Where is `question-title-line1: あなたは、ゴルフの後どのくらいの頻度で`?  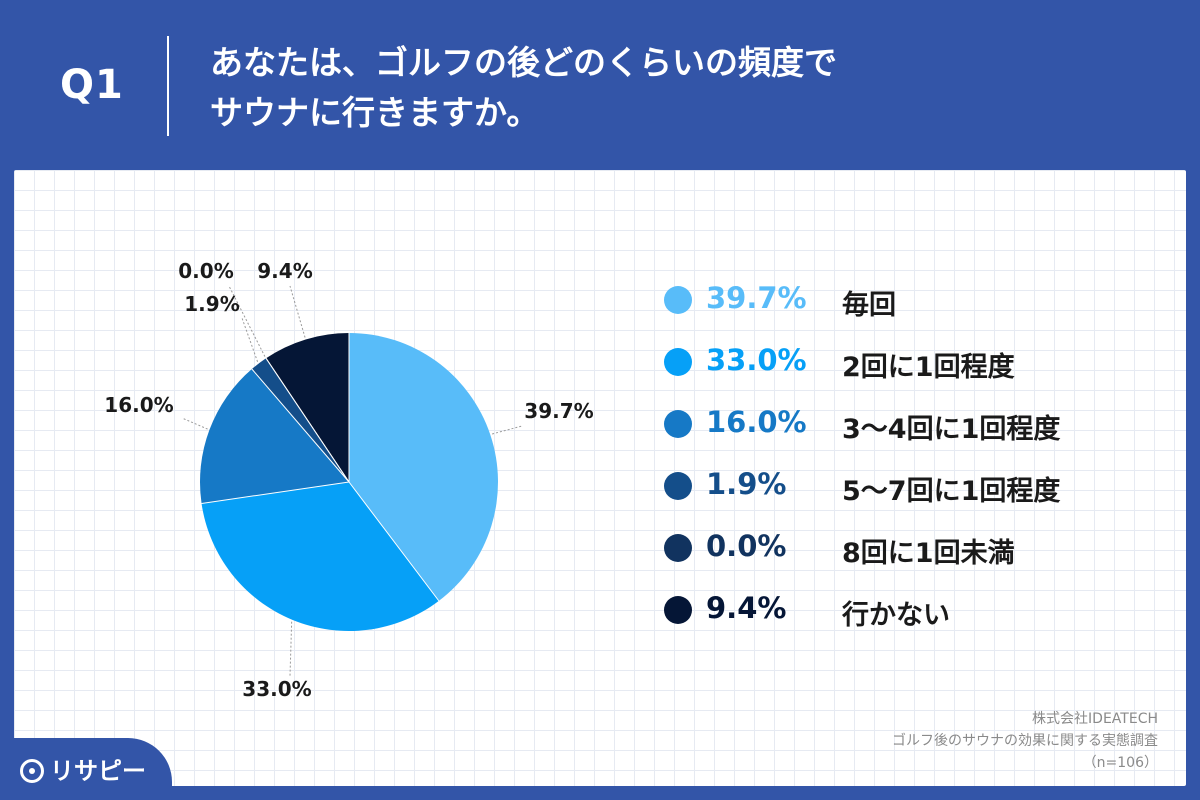
question-title-line1: あなたは、ゴルフの後どのくらいの頻度で is located at coordinates (523, 62).